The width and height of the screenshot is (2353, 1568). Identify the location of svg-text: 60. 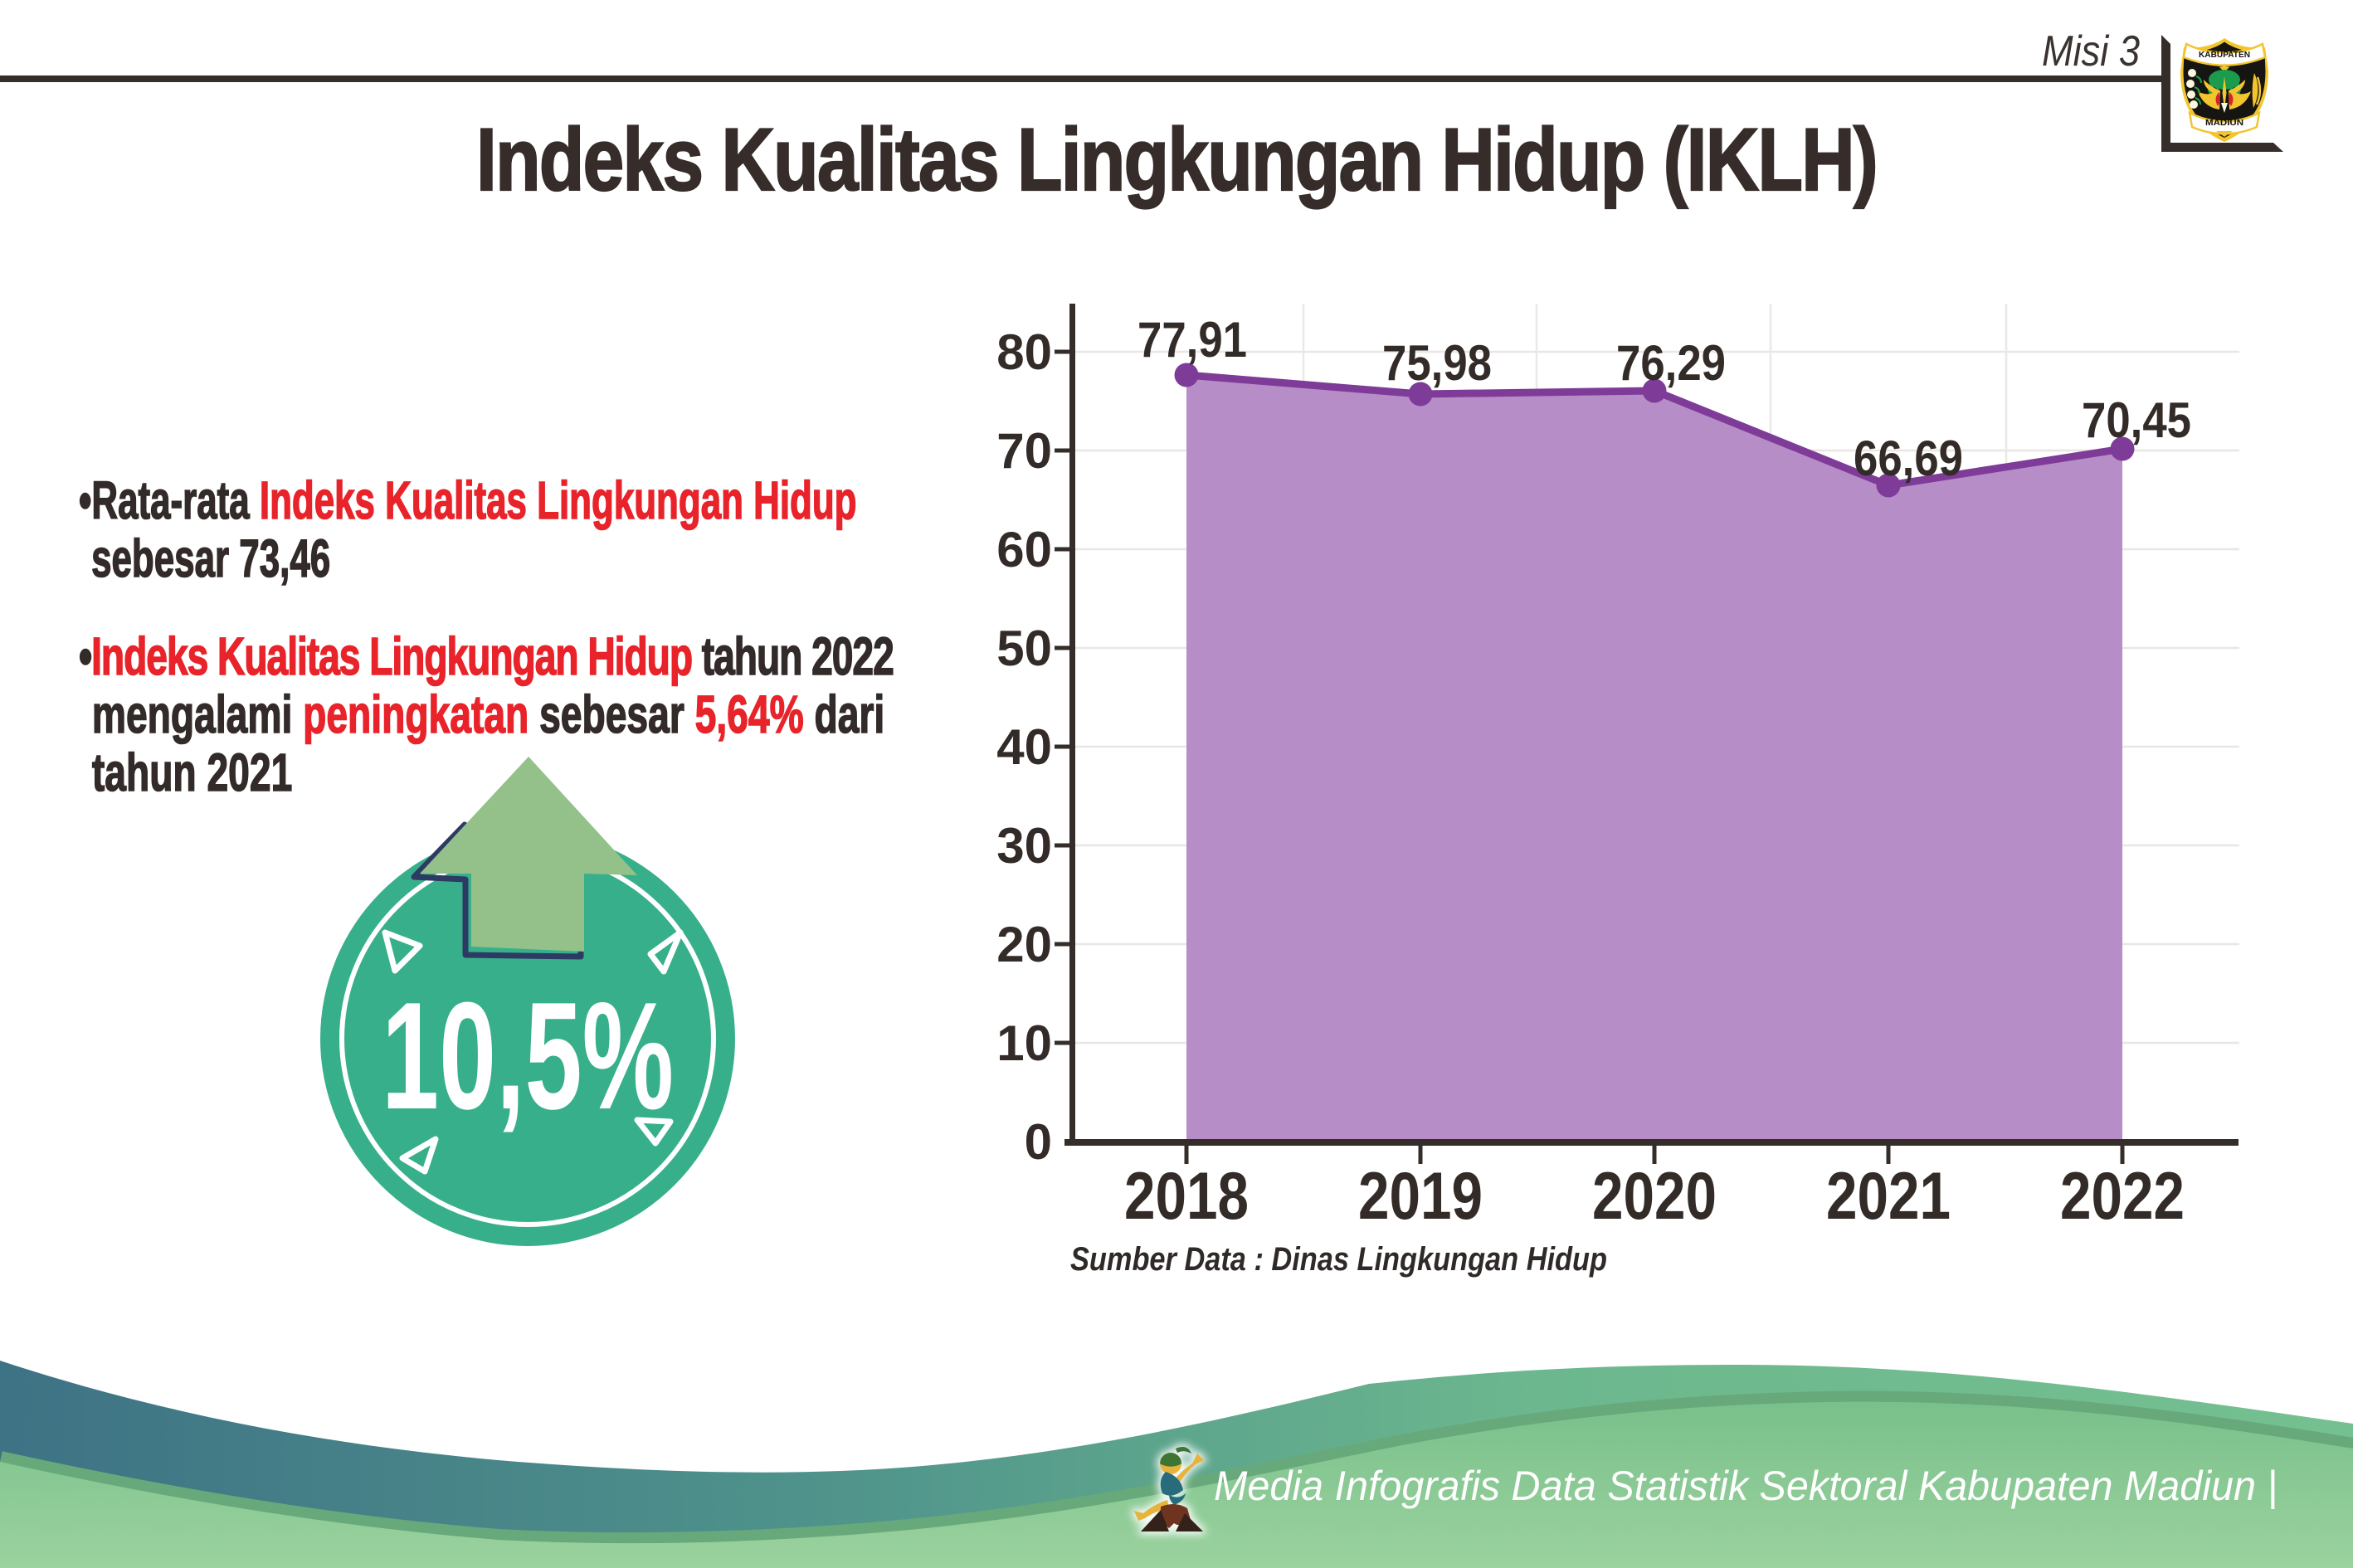
(1024, 549).